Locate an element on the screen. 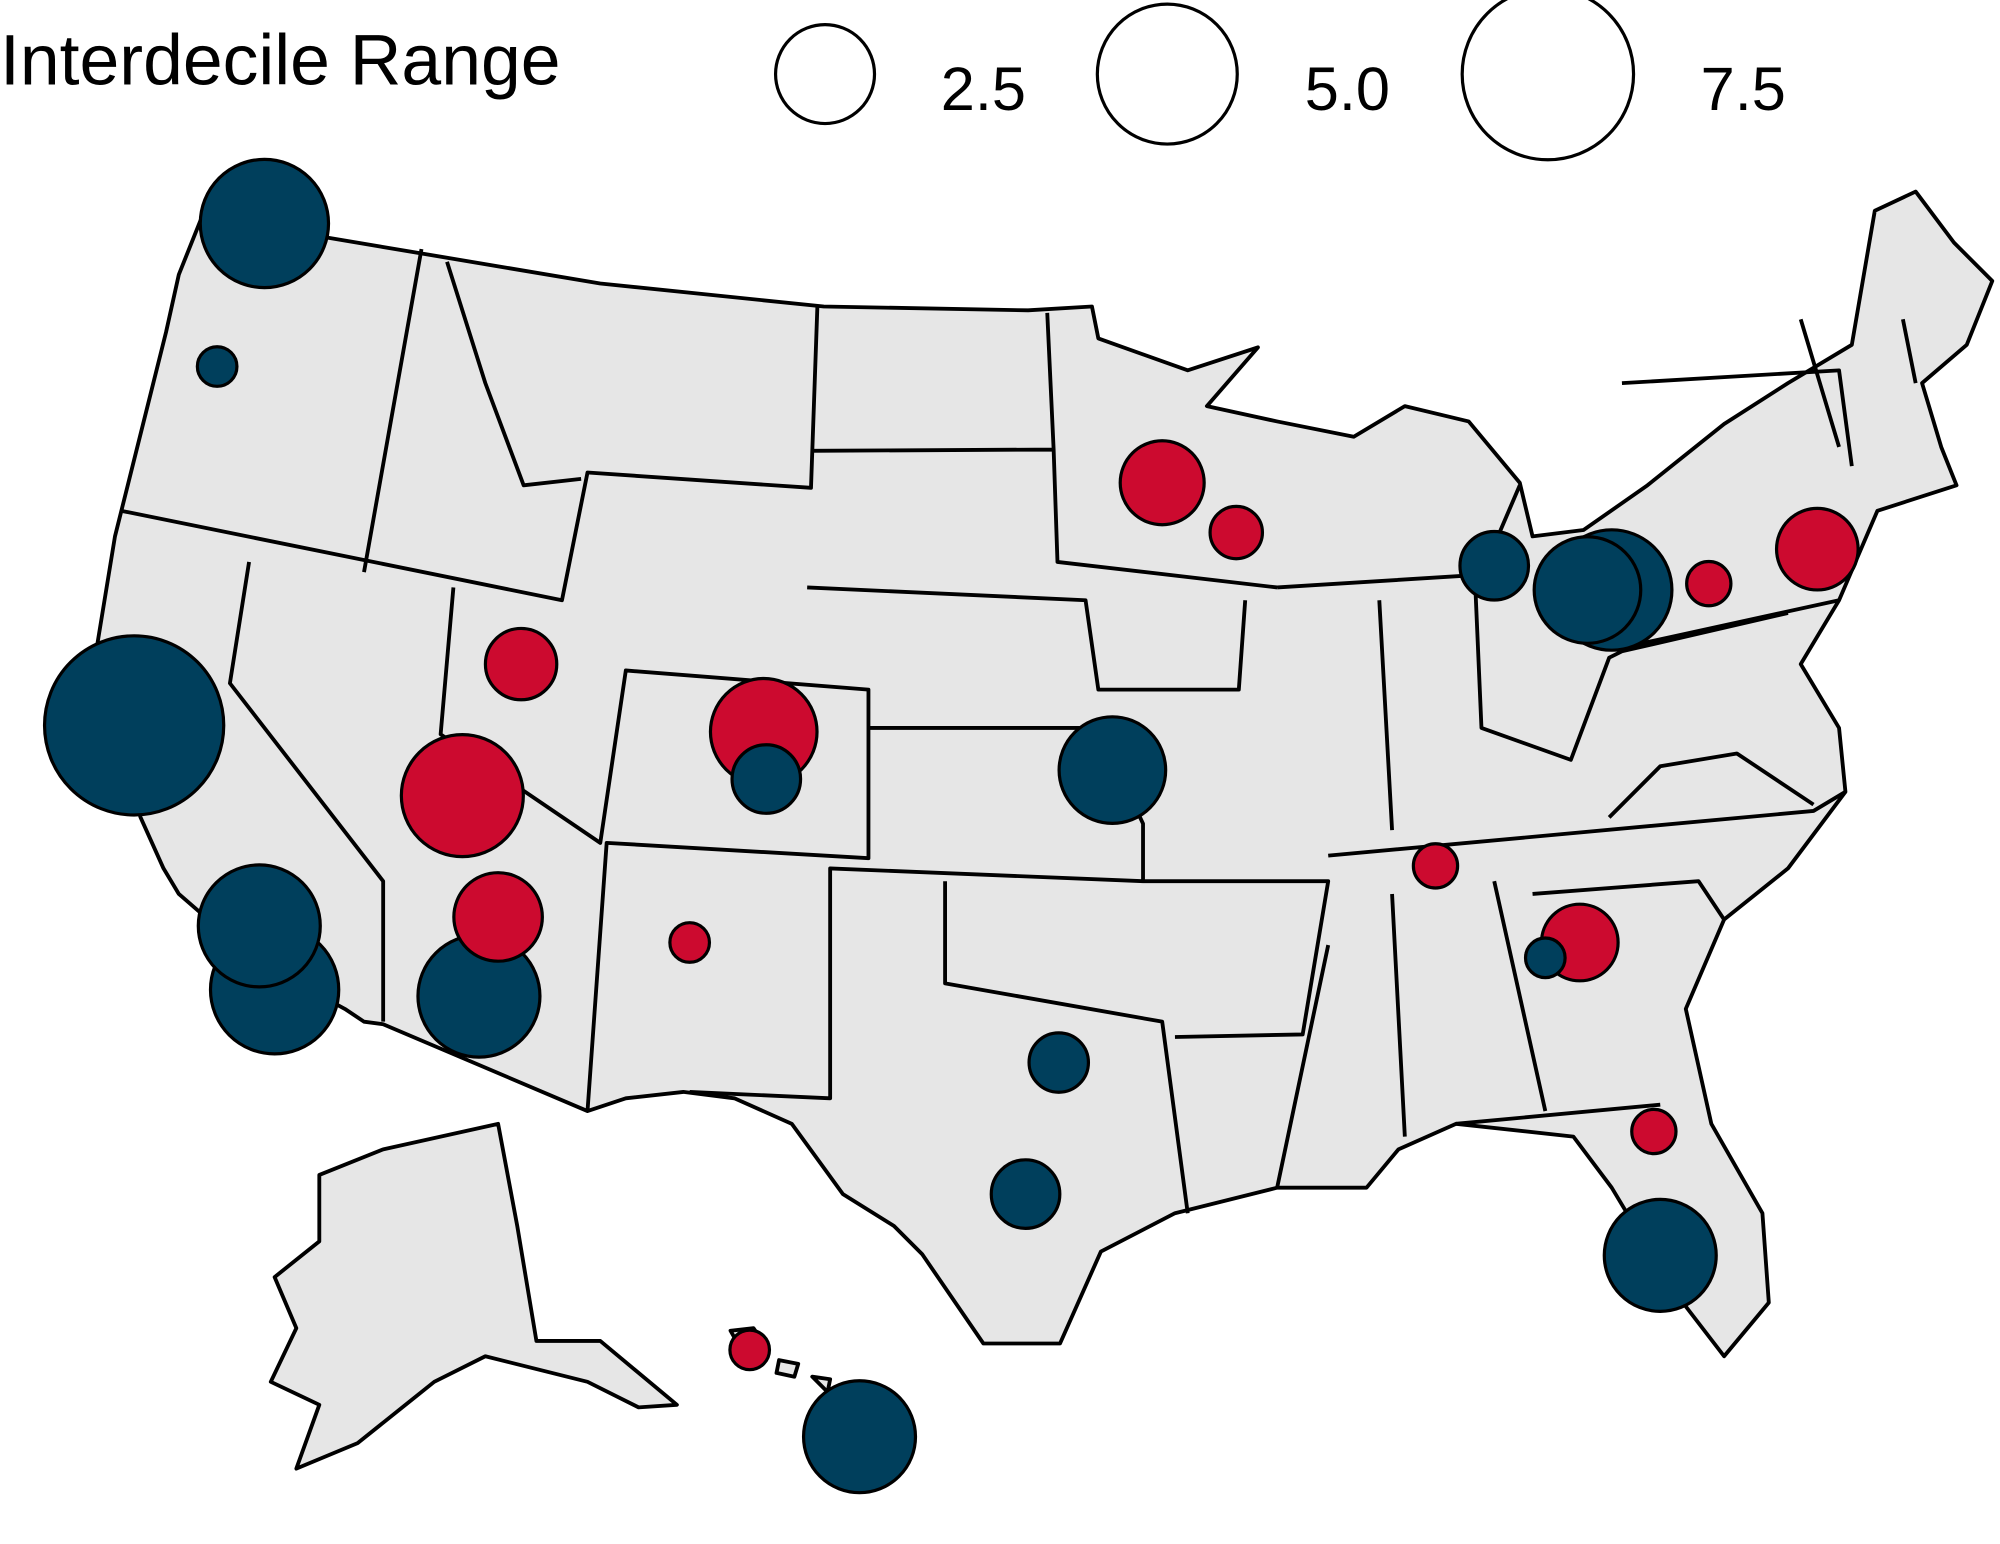 This screenshot has width=2000, height=1544. alaska is located at coordinates (473, 1296).